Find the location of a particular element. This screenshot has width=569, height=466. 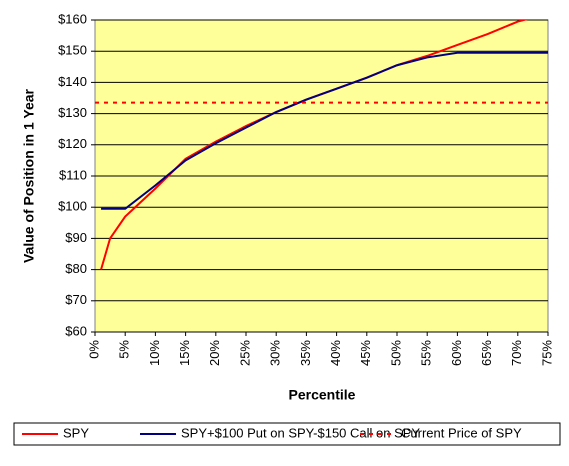

x-tick-label: 5% is located at coordinates (124, 349).